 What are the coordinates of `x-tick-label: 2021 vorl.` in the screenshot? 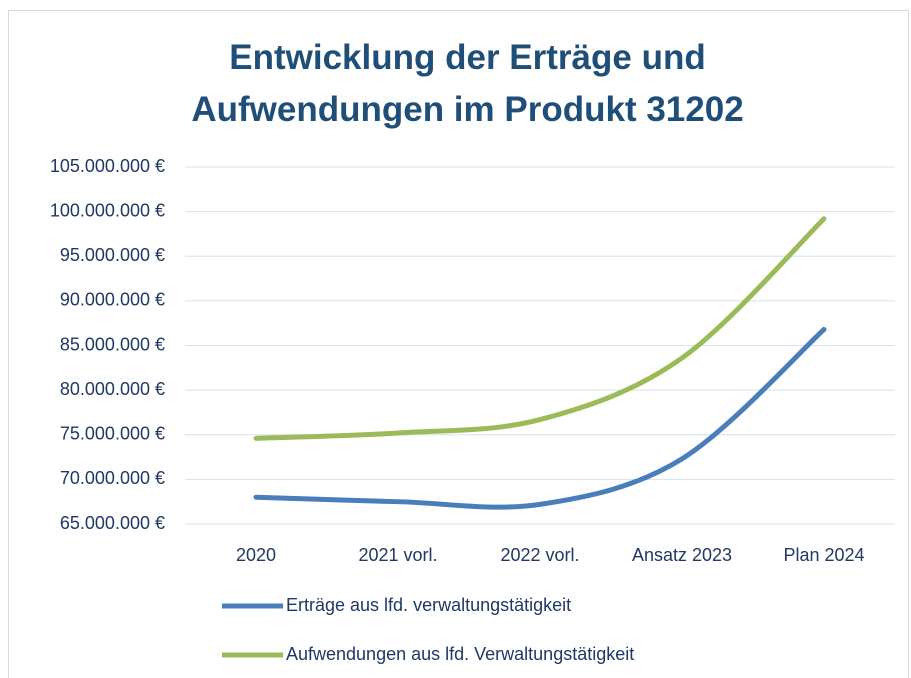 It's located at (397, 555).